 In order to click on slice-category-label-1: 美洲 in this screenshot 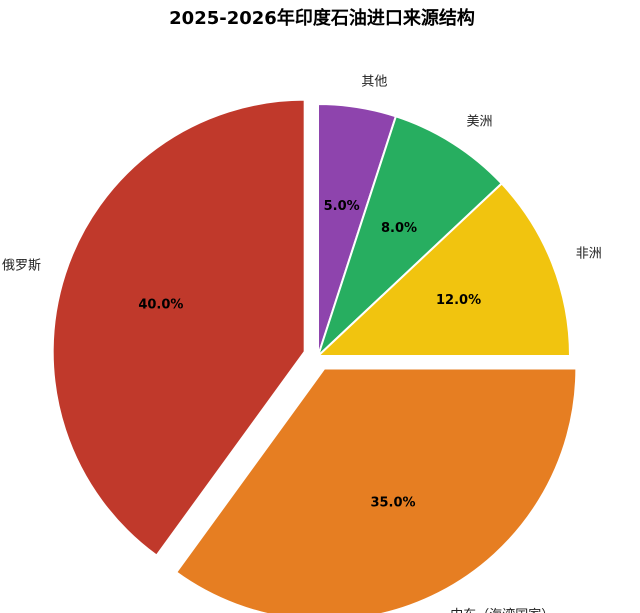, I will do `click(480, 121)`.